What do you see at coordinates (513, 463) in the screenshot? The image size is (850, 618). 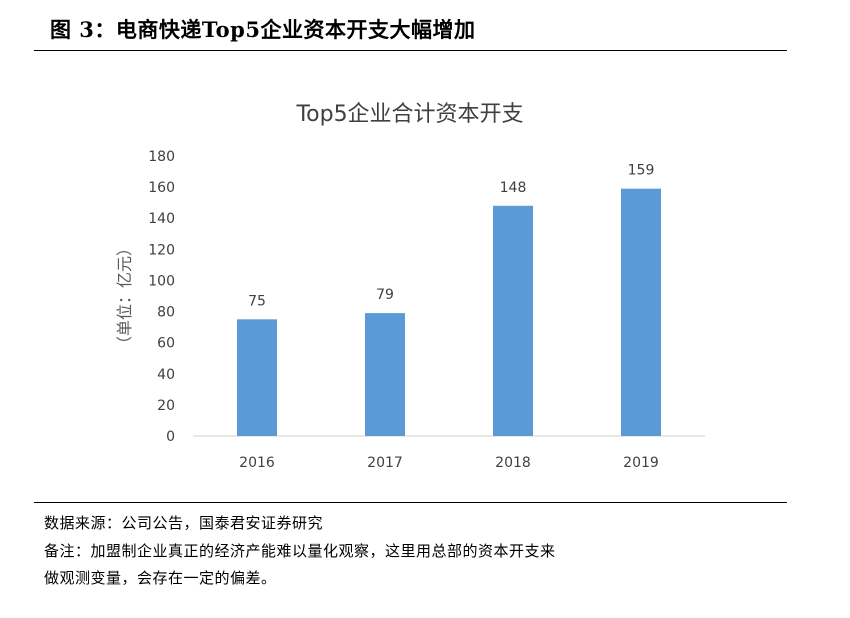 I see `x-tick-label: 2018` at bounding box center [513, 463].